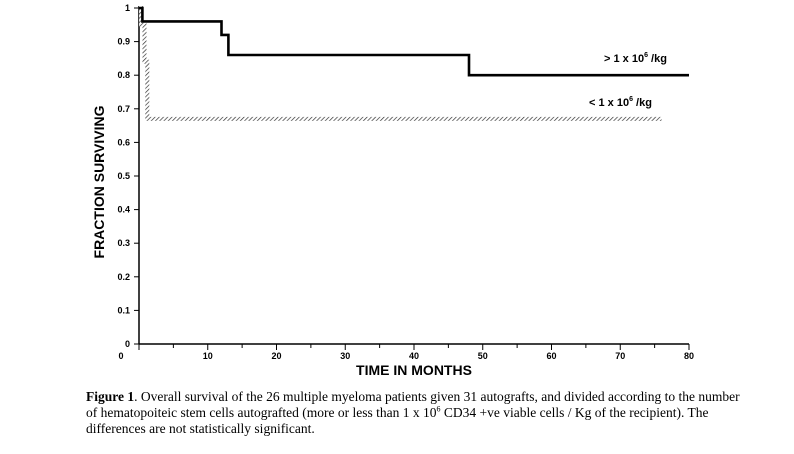 The height and width of the screenshot is (454, 794). What do you see at coordinates (123, 210) in the screenshot?
I see `y-tick-label: 0.4` at bounding box center [123, 210].